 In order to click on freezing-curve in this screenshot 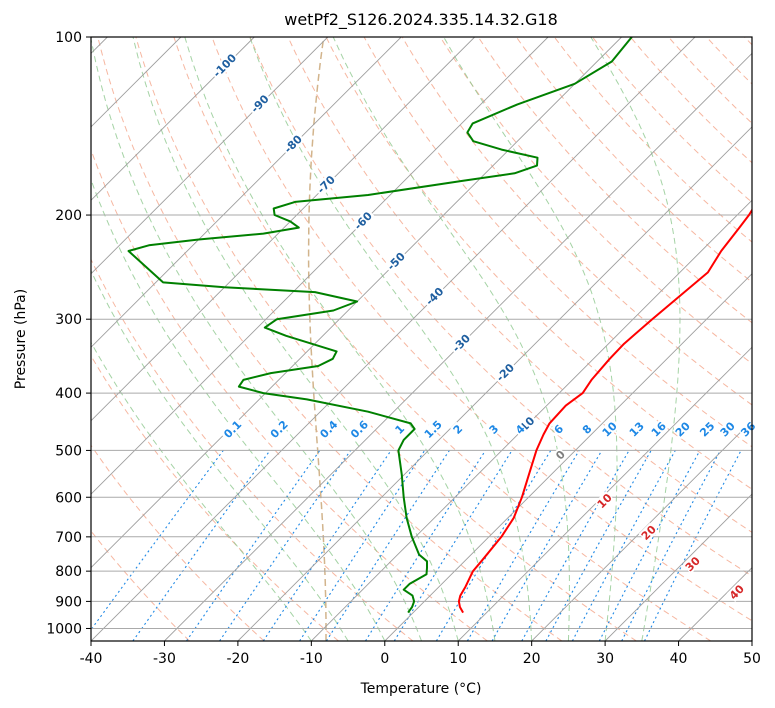, I will do `click(317, 339)`.